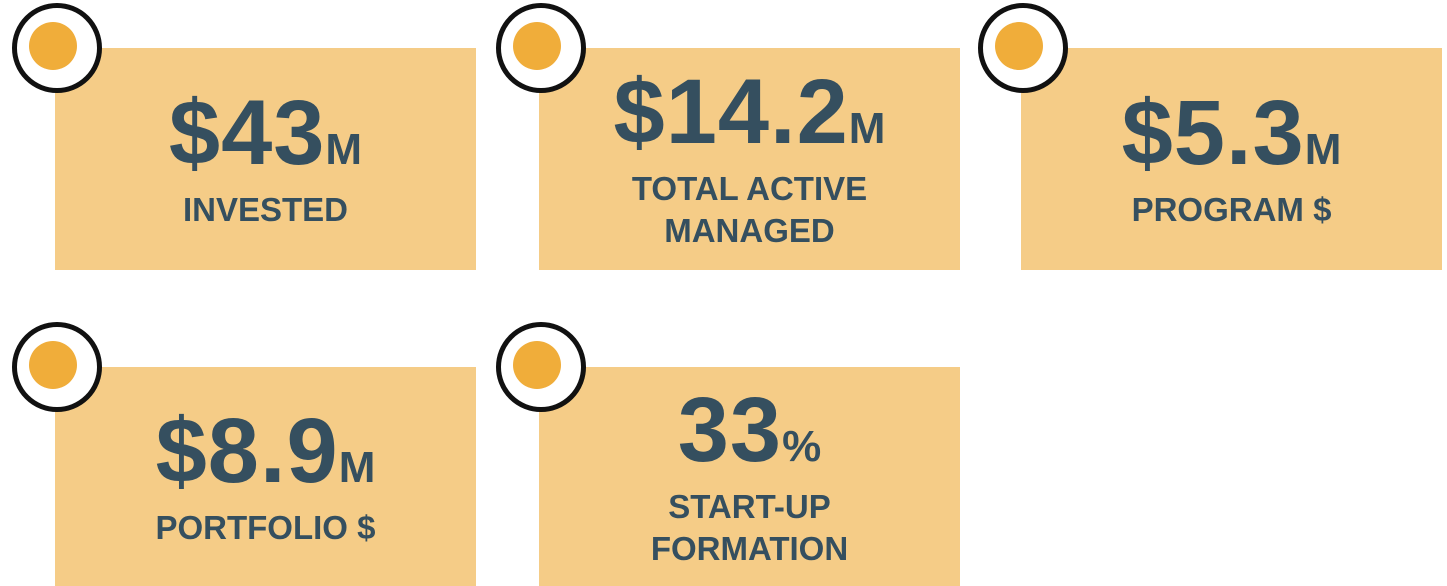 The image size is (1447, 586). I want to click on stat-label: PROGRAM $, so click(1232, 210).